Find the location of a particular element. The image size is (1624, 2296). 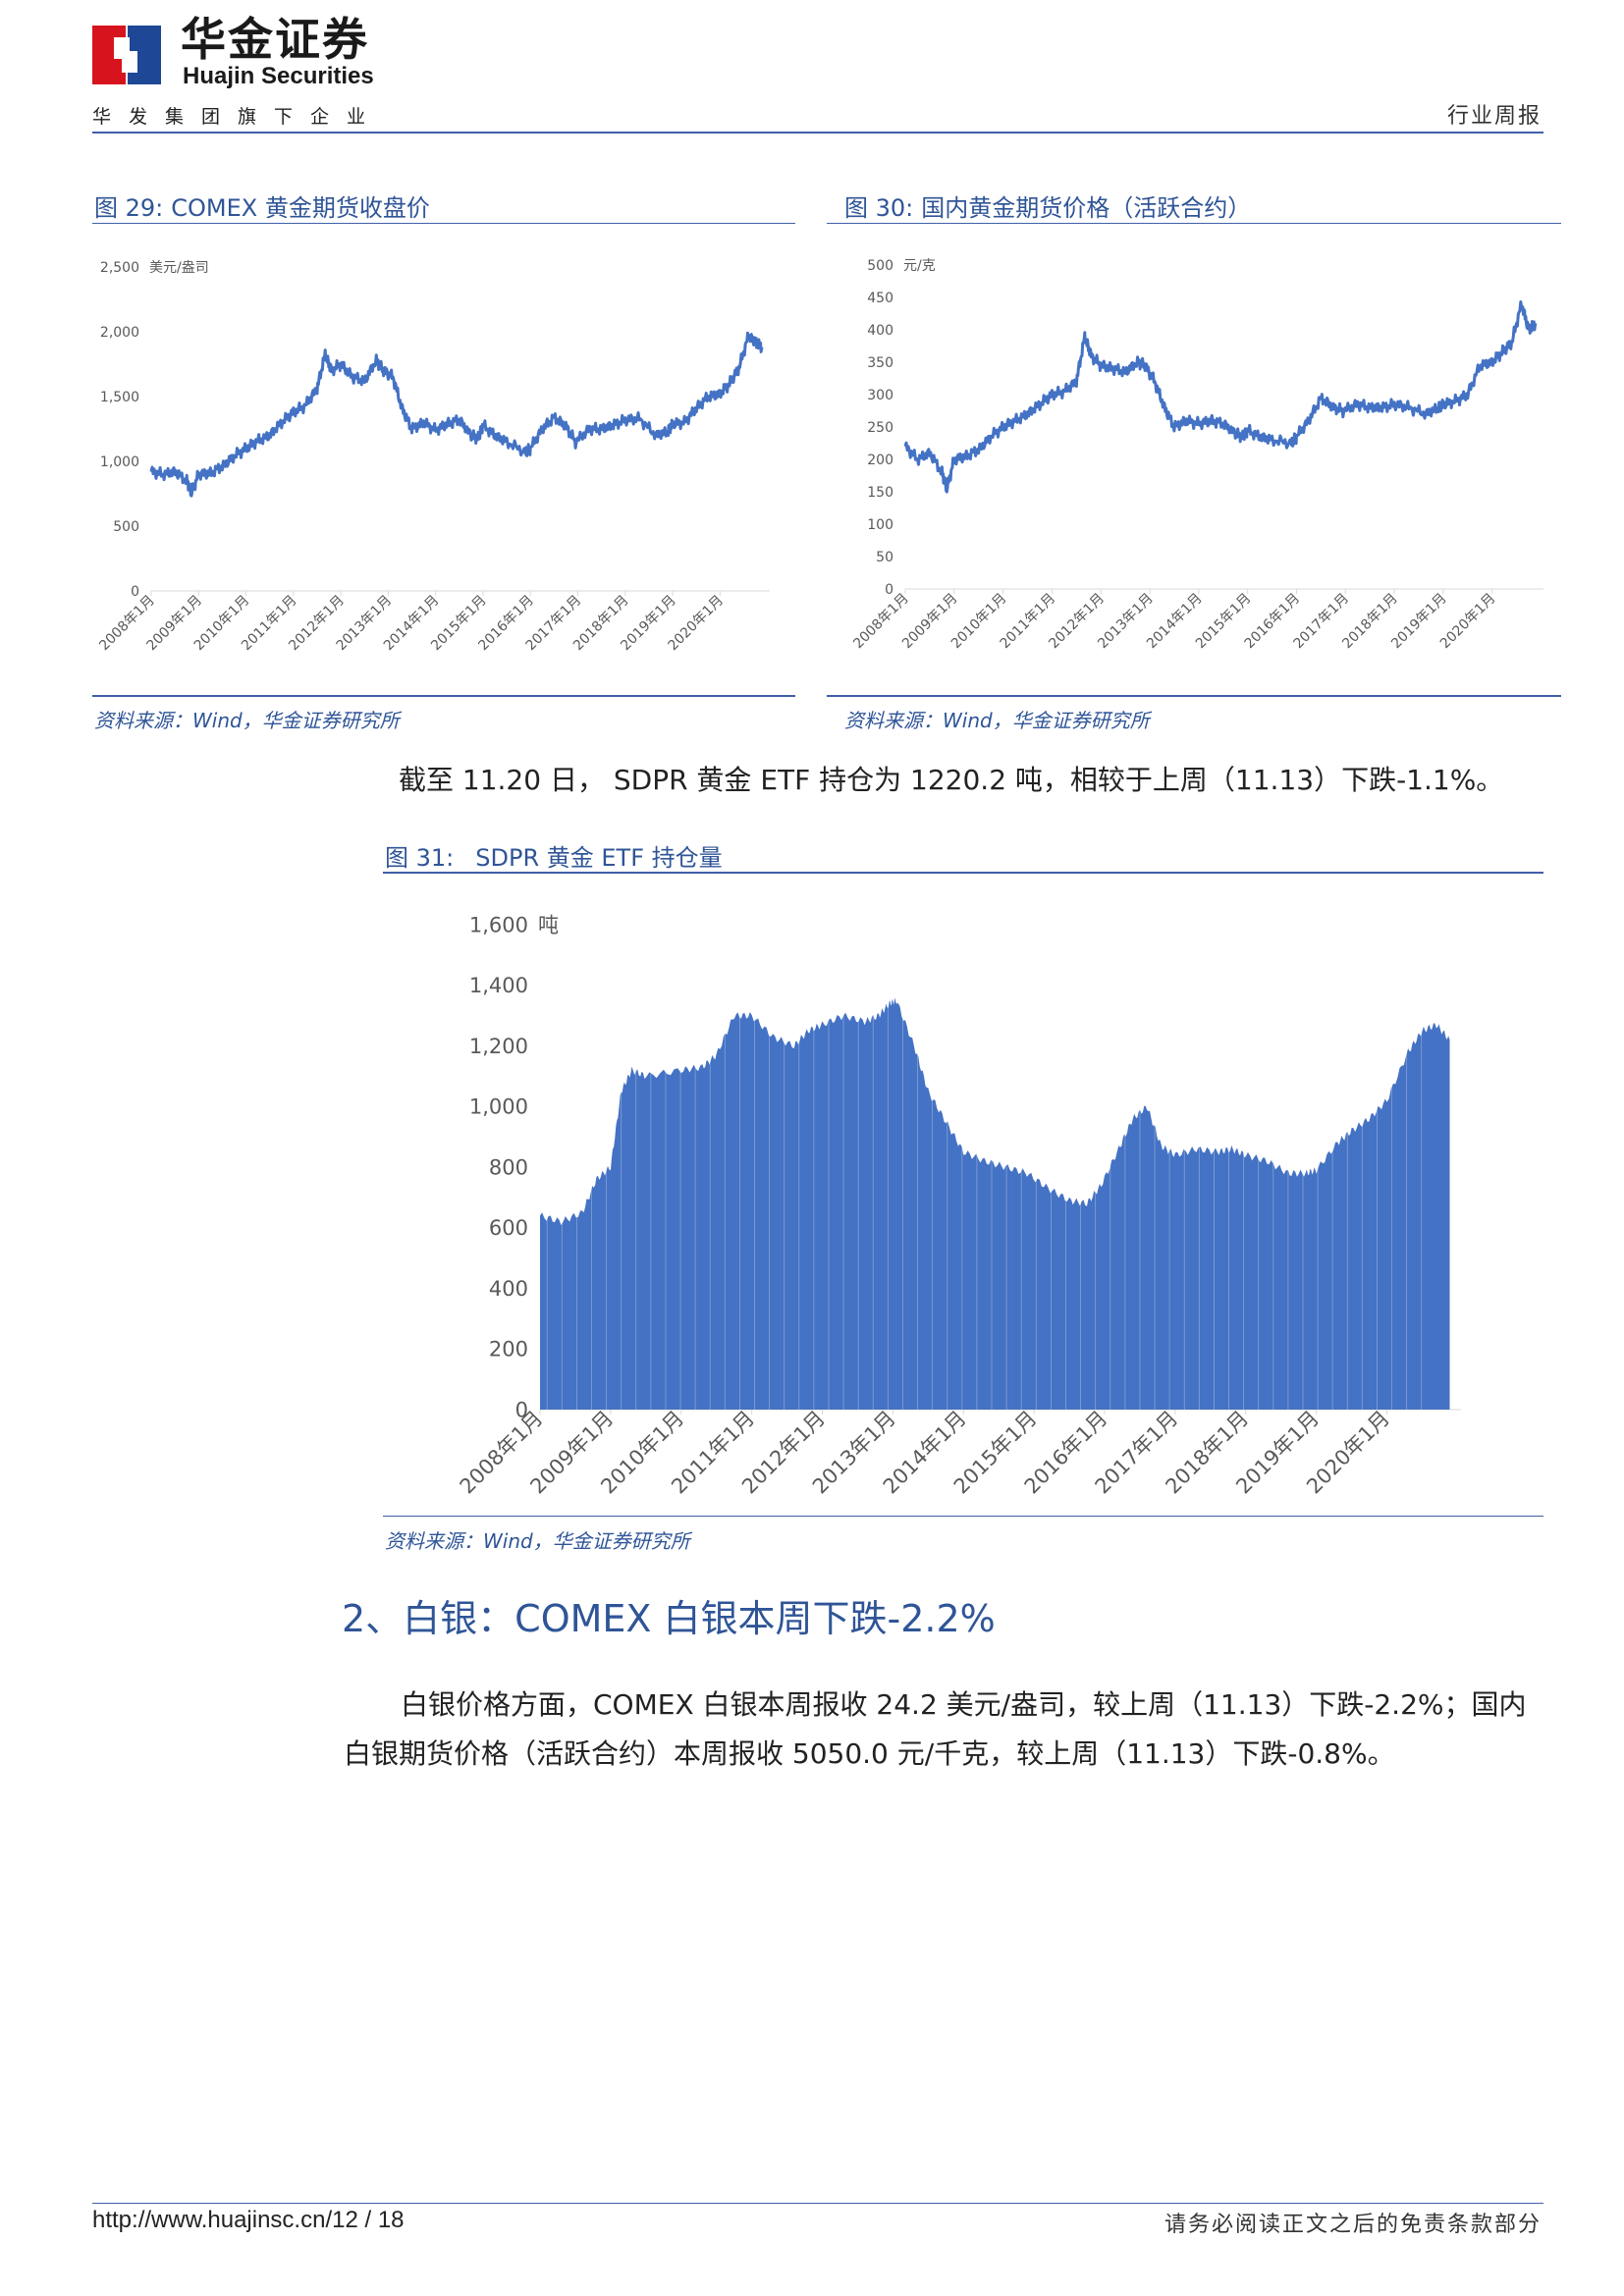

figure-31-caption: 图 31: SDPR 黄金 ETF 持仓量 is located at coordinates (554, 856).